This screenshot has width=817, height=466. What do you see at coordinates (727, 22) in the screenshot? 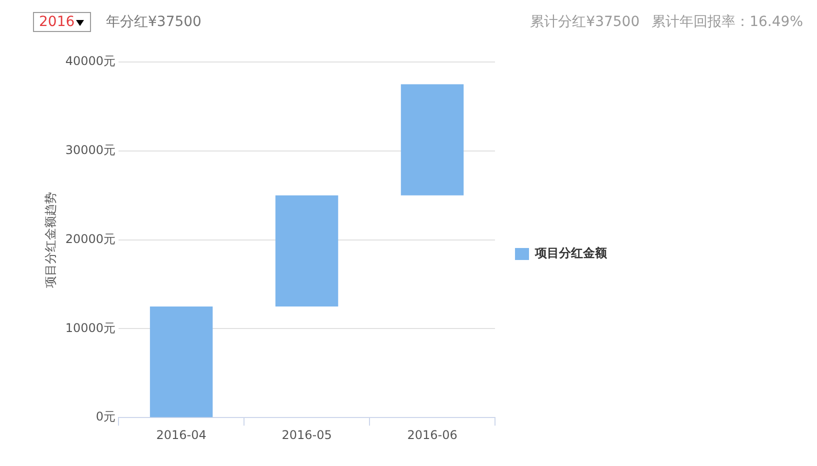
I see `text: 累计年回报率：16.49%` at bounding box center [727, 22].